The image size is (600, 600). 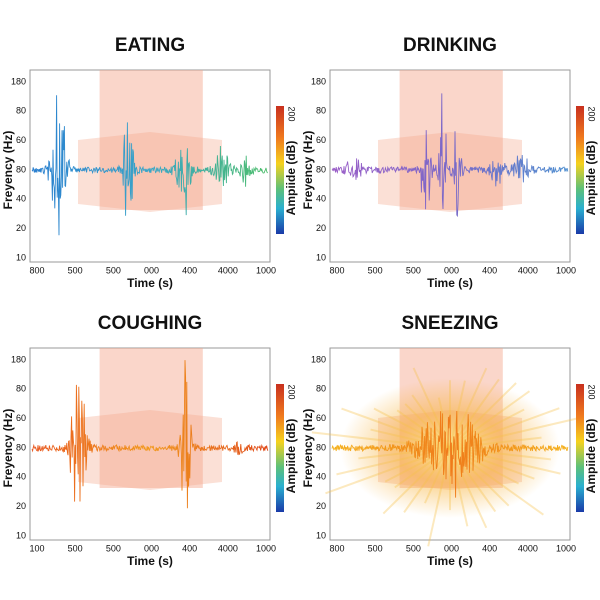 I want to click on chart-title: DRINKING, so click(x=450, y=45).